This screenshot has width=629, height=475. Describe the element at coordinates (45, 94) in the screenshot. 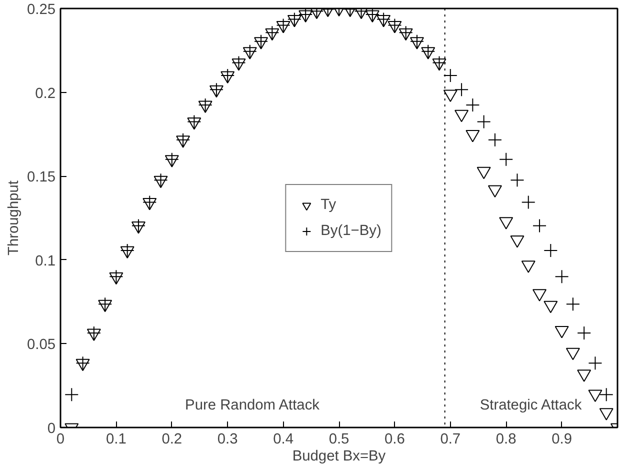

I see `y-tick-label: 0.2` at that location.